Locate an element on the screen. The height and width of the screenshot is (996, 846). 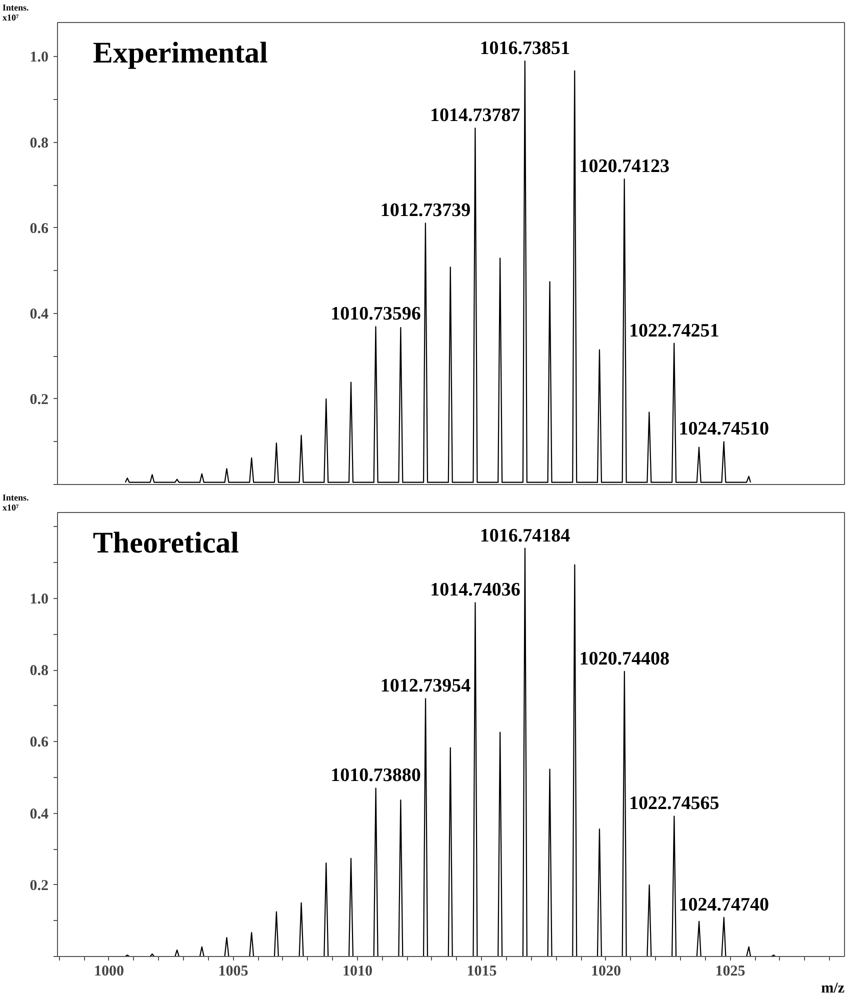
annotation: 1022.74565 is located at coordinates (674, 803).